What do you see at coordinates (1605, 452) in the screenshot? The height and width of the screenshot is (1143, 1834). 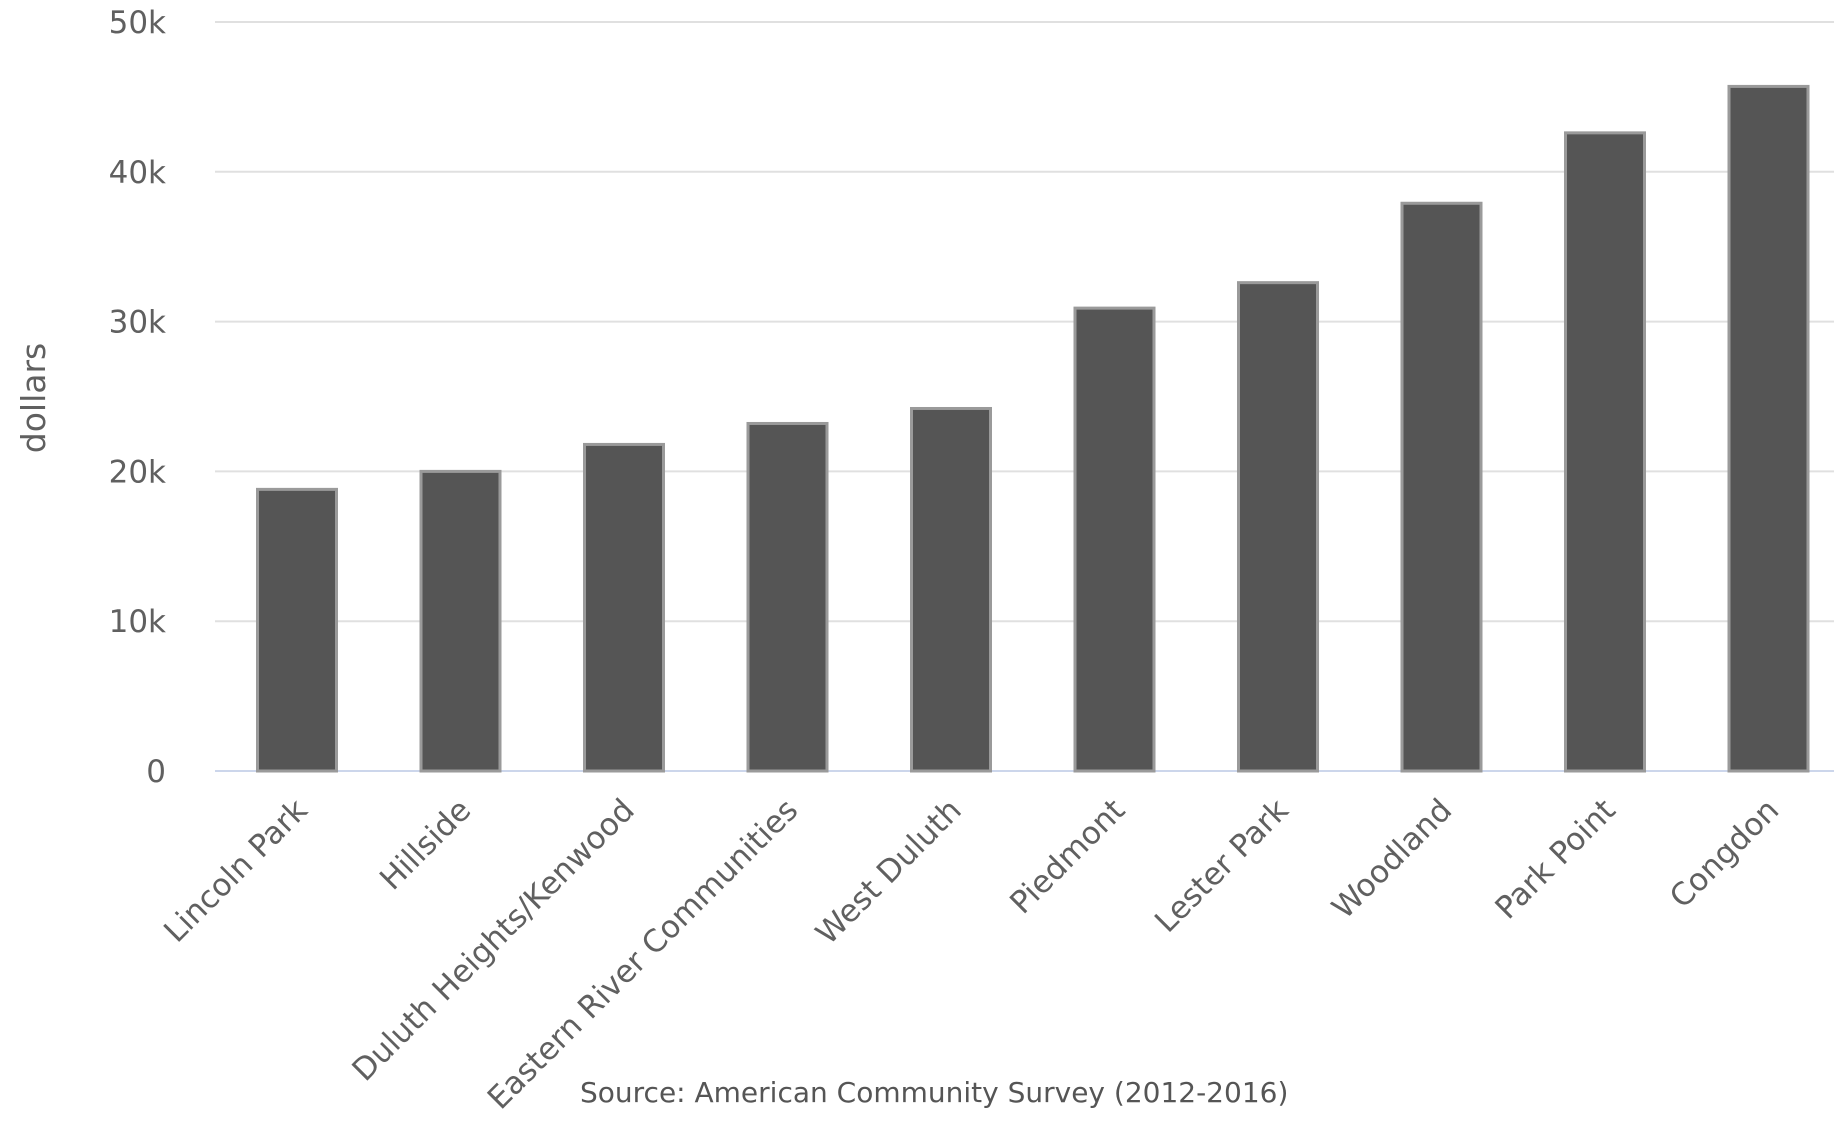 I see `bar-park-point` at bounding box center [1605, 452].